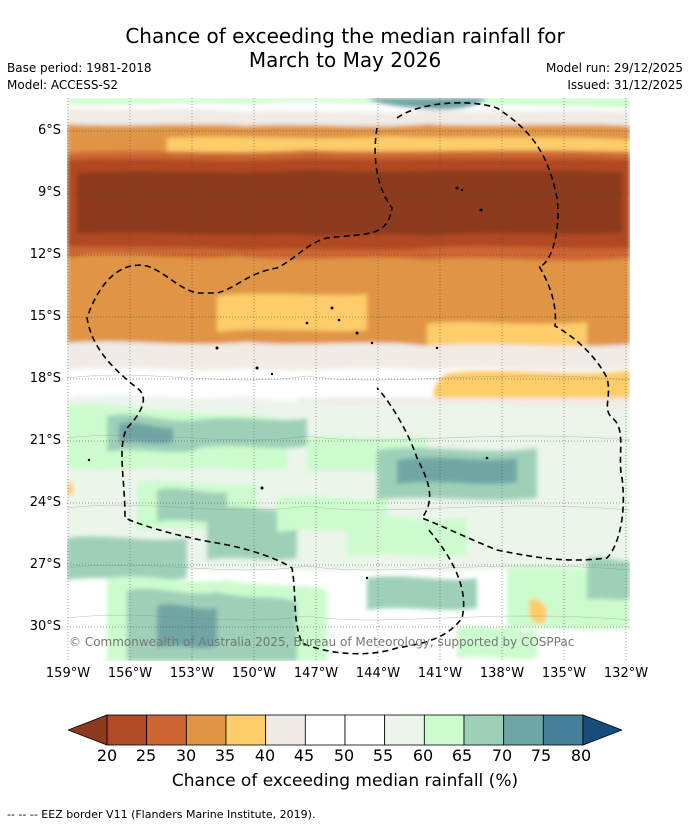  What do you see at coordinates (254, 673) in the screenshot?
I see `lon-label-150w: 150°W` at bounding box center [254, 673].